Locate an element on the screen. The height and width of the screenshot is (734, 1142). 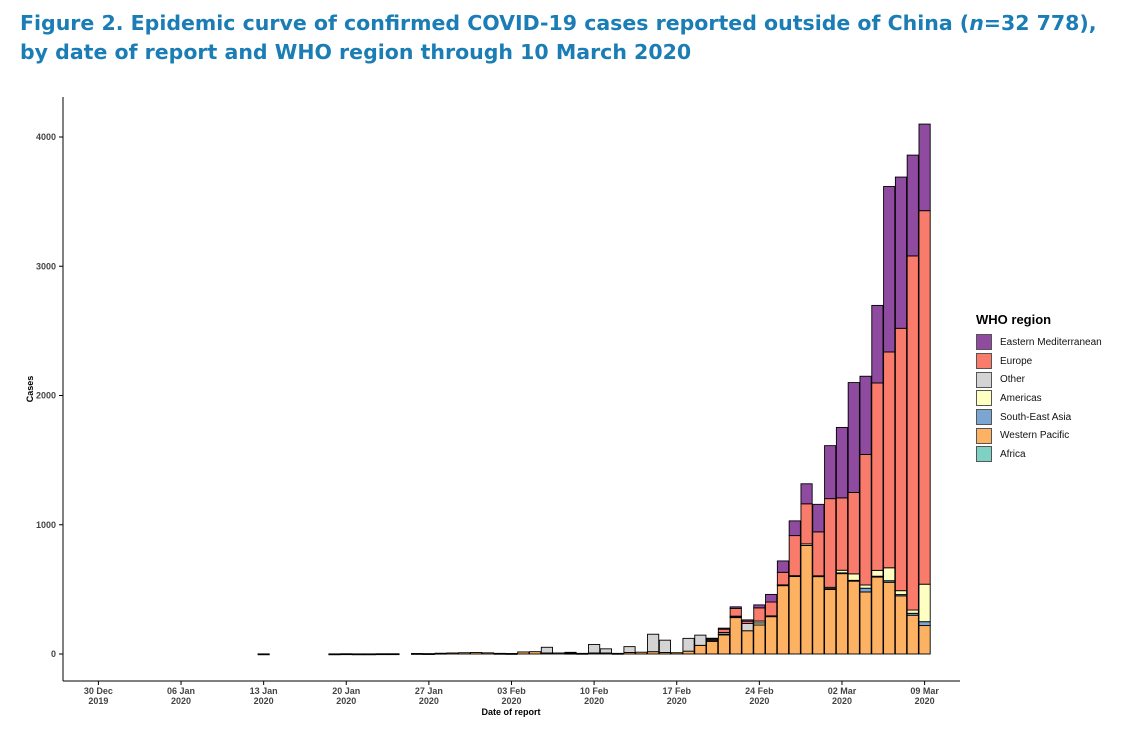
y-axis-ticks: 0 1000 2000 3000 4000 is located at coordinates (49, 395).